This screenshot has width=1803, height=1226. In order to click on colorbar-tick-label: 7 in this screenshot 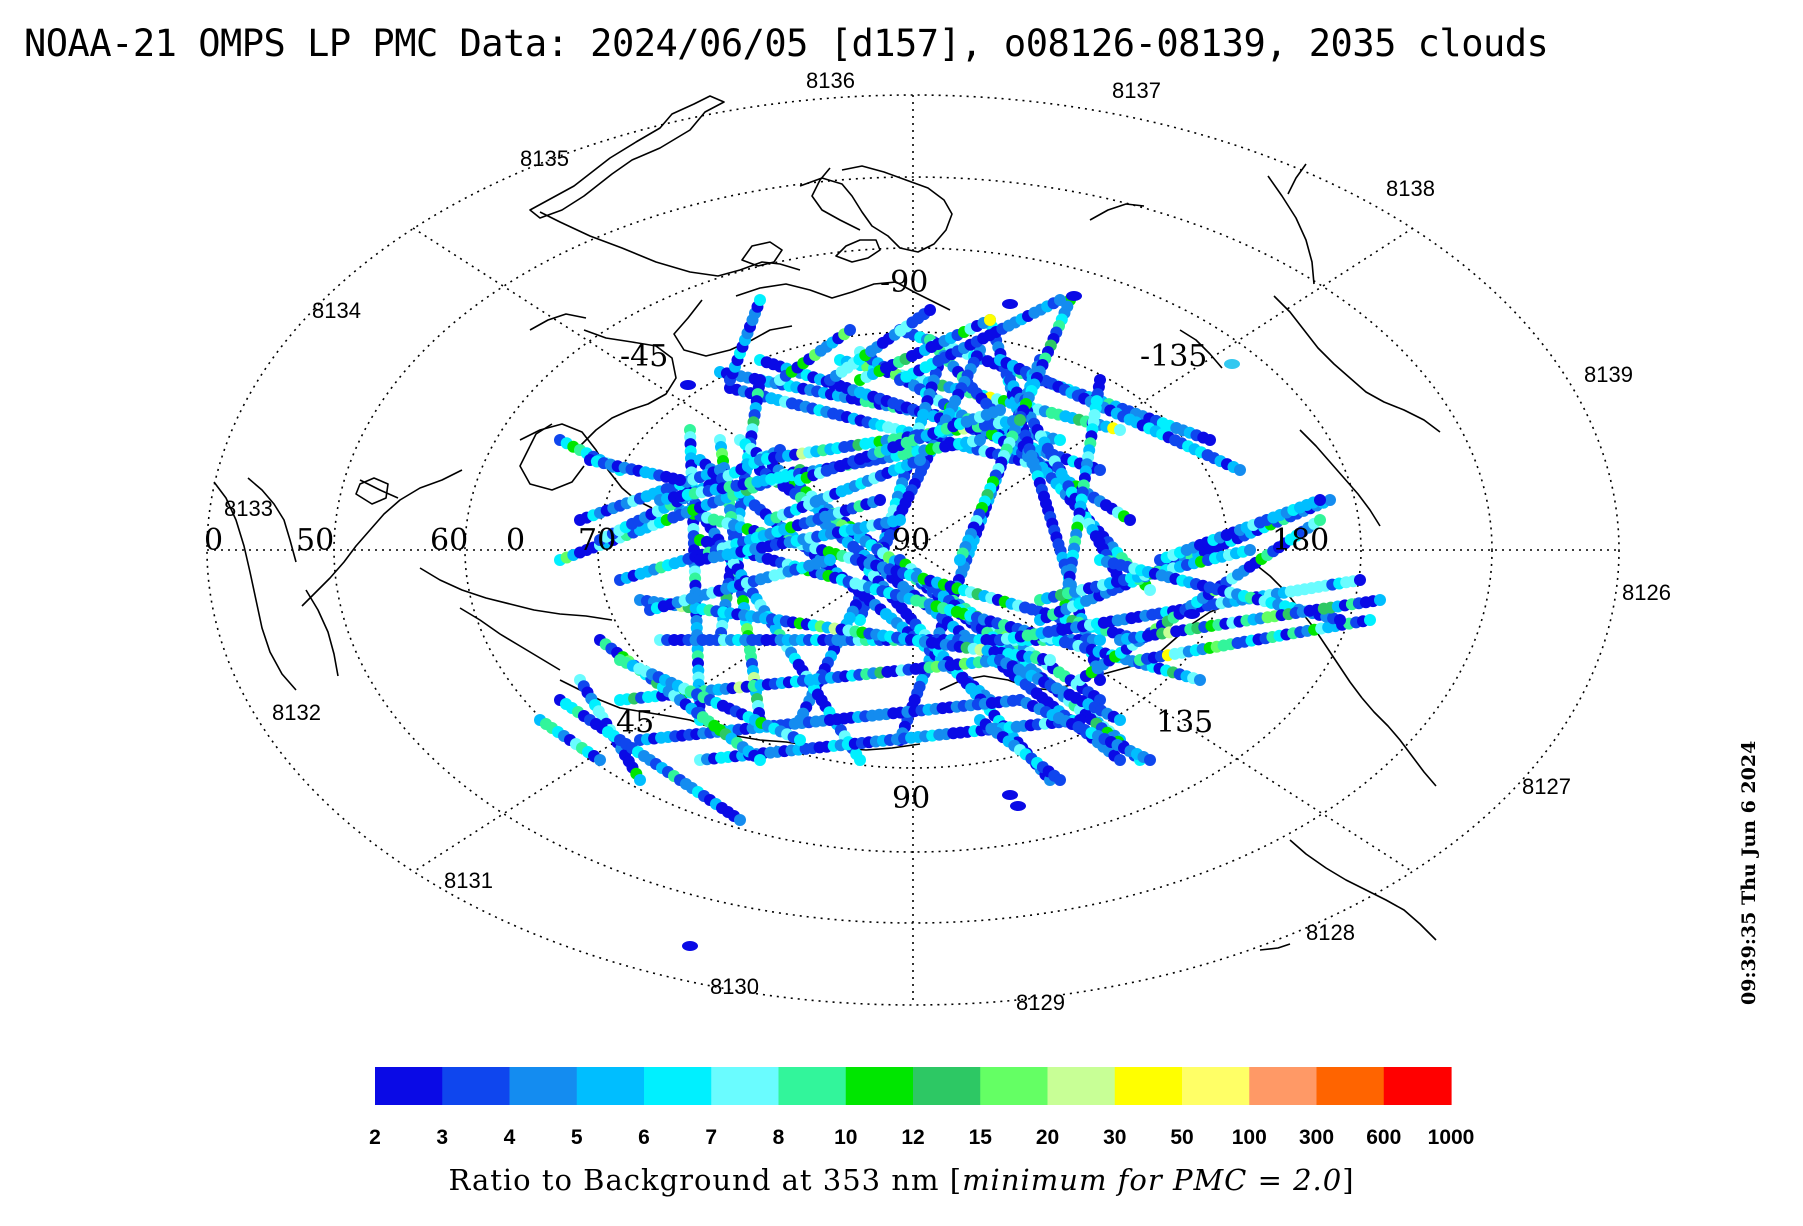, I will do `click(711, 1137)`.